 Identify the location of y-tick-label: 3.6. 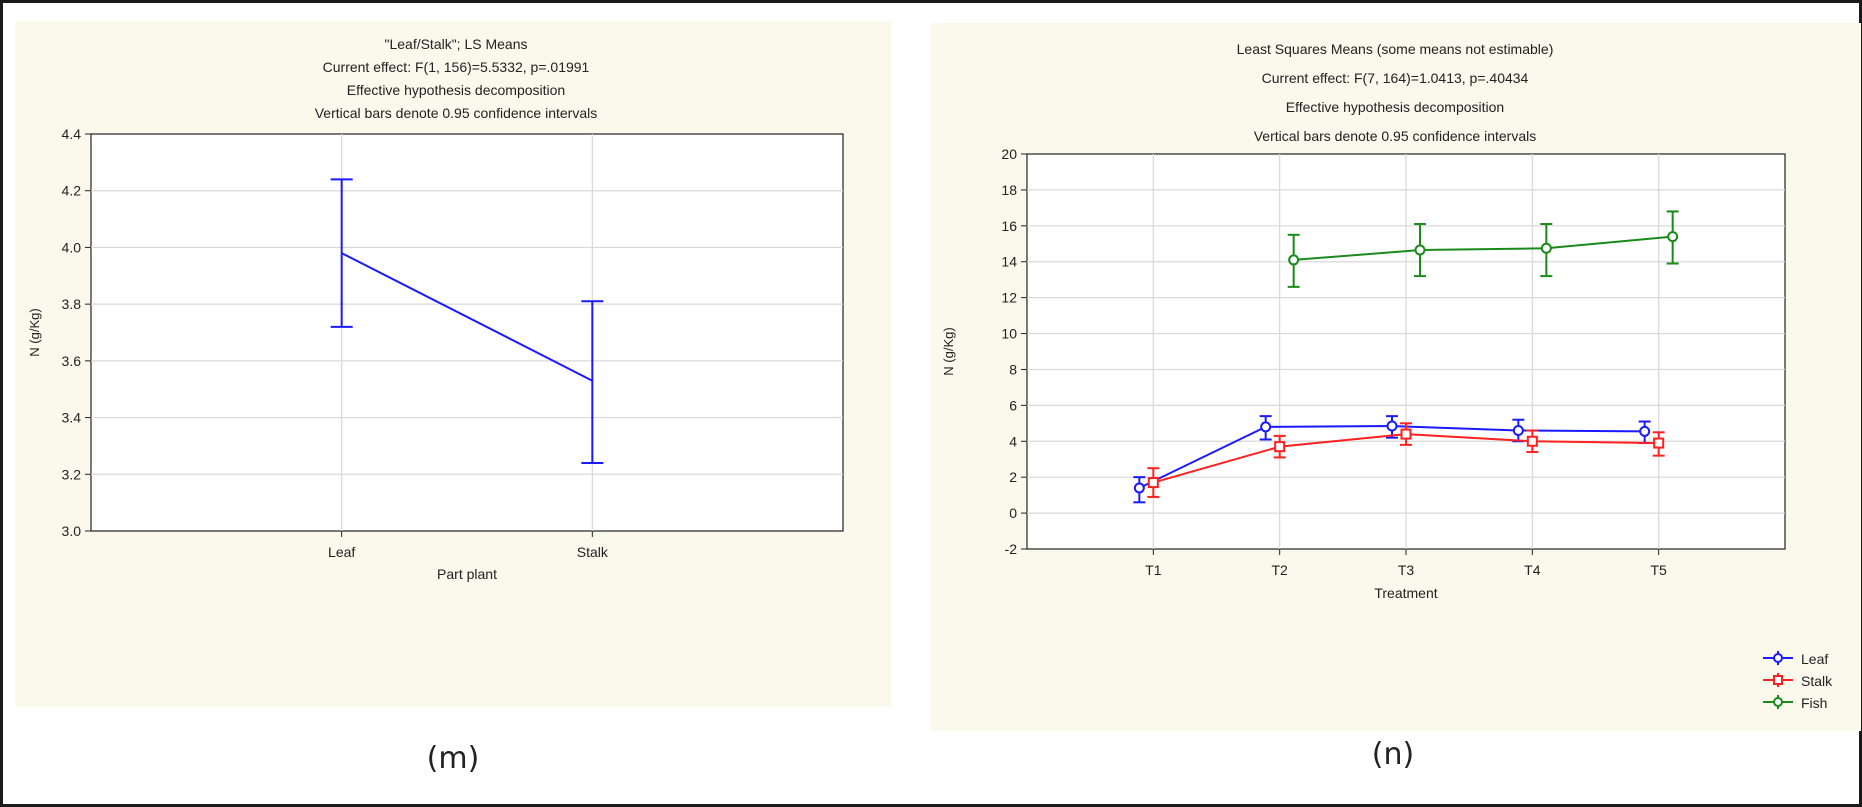
(72, 361).